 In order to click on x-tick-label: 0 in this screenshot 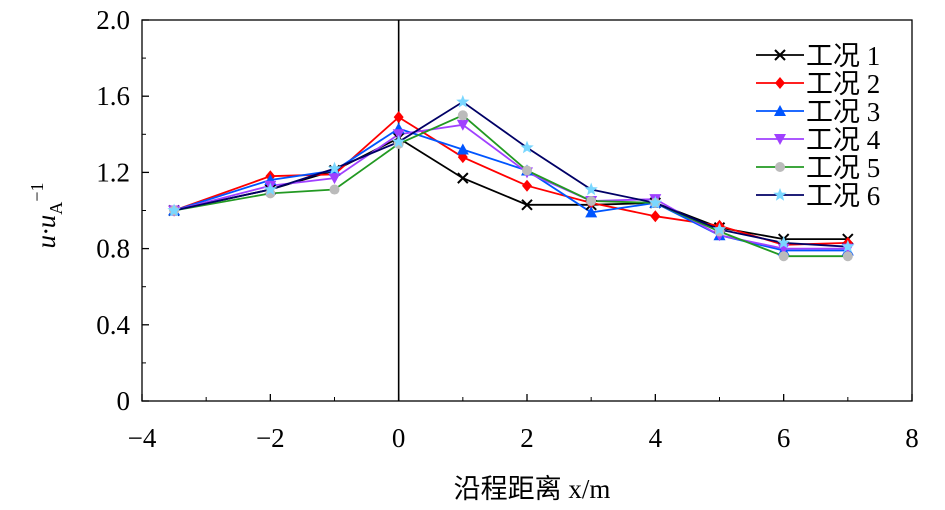, I will do `click(399, 438)`.